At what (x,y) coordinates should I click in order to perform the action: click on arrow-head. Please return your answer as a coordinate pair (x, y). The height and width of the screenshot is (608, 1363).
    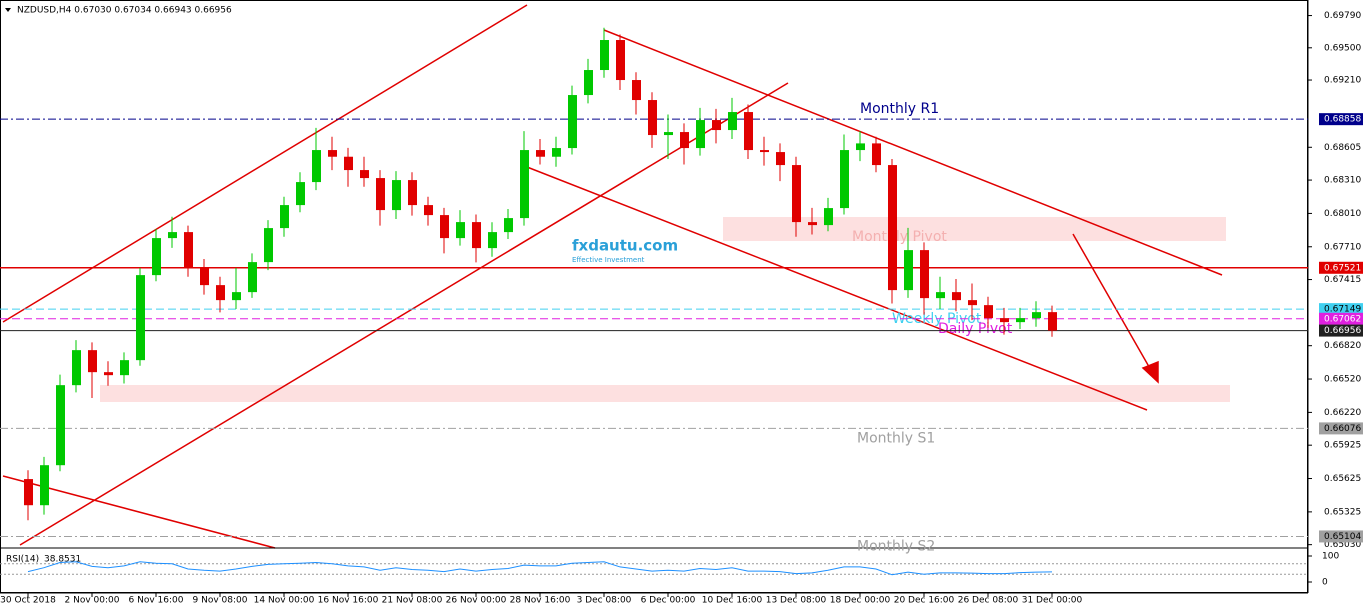
    Looking at the image, I should click on (1150, 372).